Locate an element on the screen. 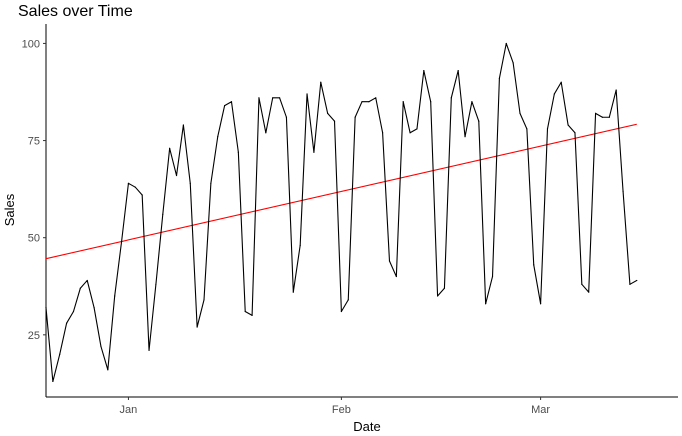 This screenshot has height=436, width=682. y-axis-ticks: 25 50 75 100 is located at coordinates (34, 190).